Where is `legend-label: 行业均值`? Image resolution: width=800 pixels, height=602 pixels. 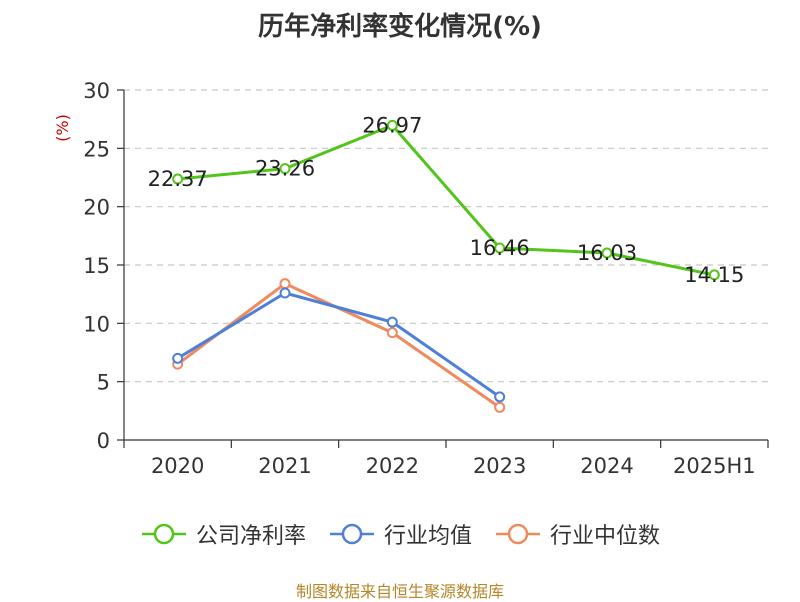 legend-label: 行业均值 is located at coordinates (427, 536).